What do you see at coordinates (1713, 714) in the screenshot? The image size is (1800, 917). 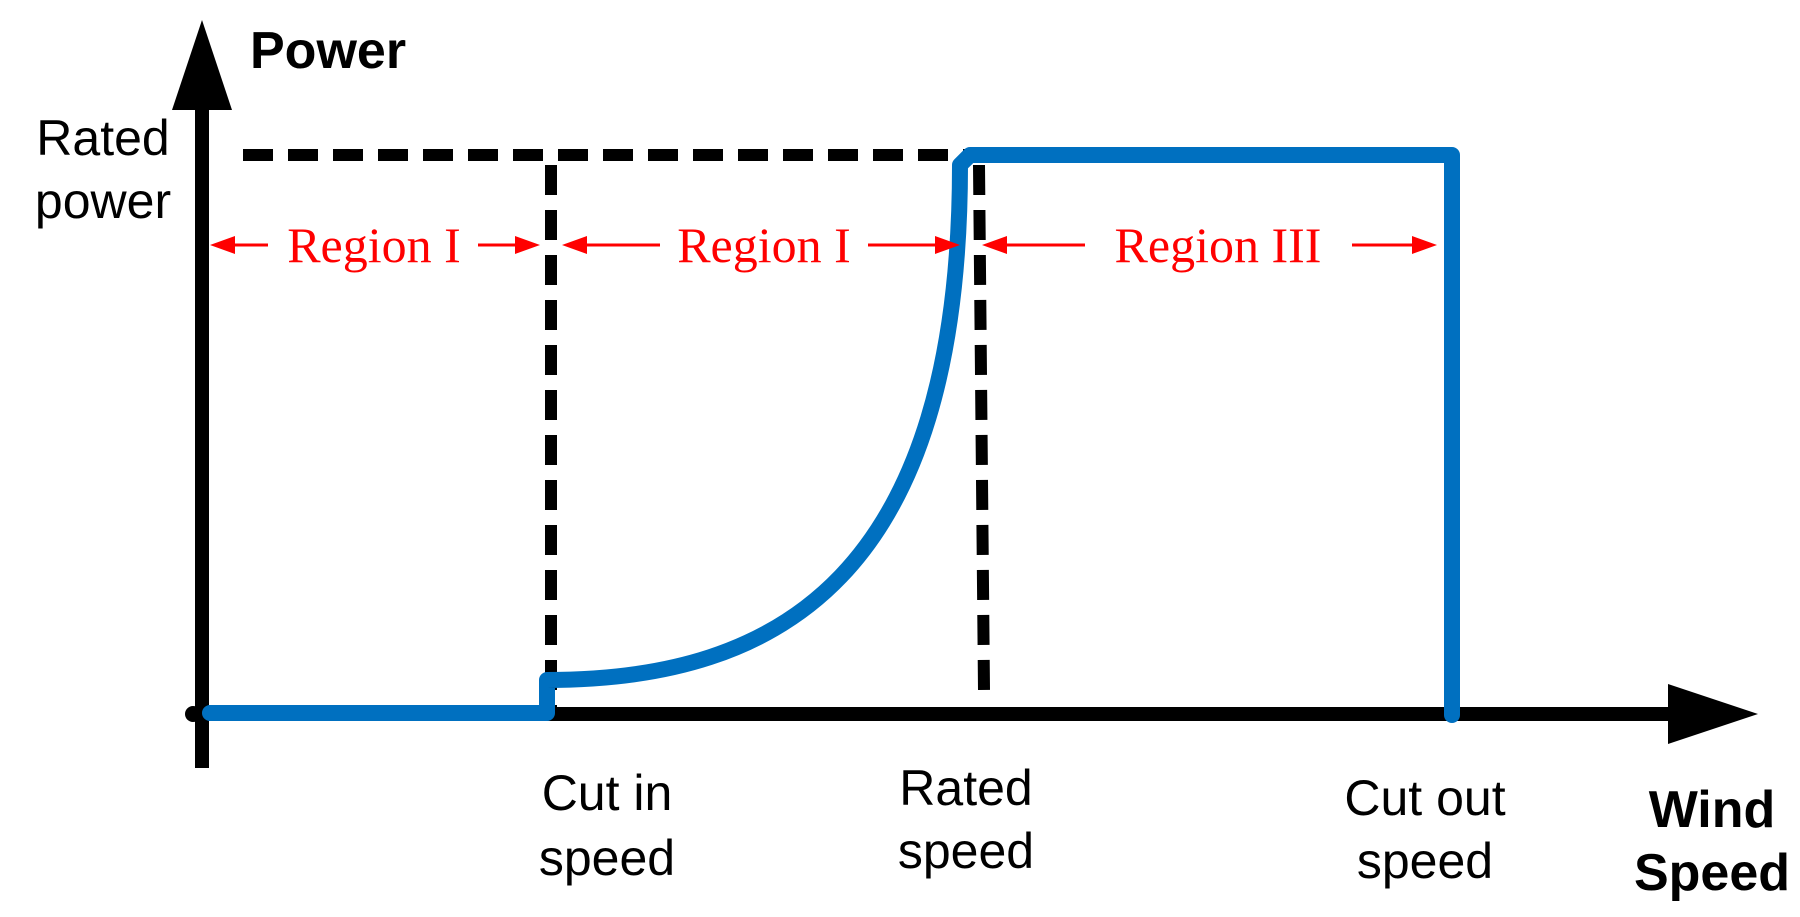 I see `x-axis-arrowhead` at bounding box center [1713, 714].